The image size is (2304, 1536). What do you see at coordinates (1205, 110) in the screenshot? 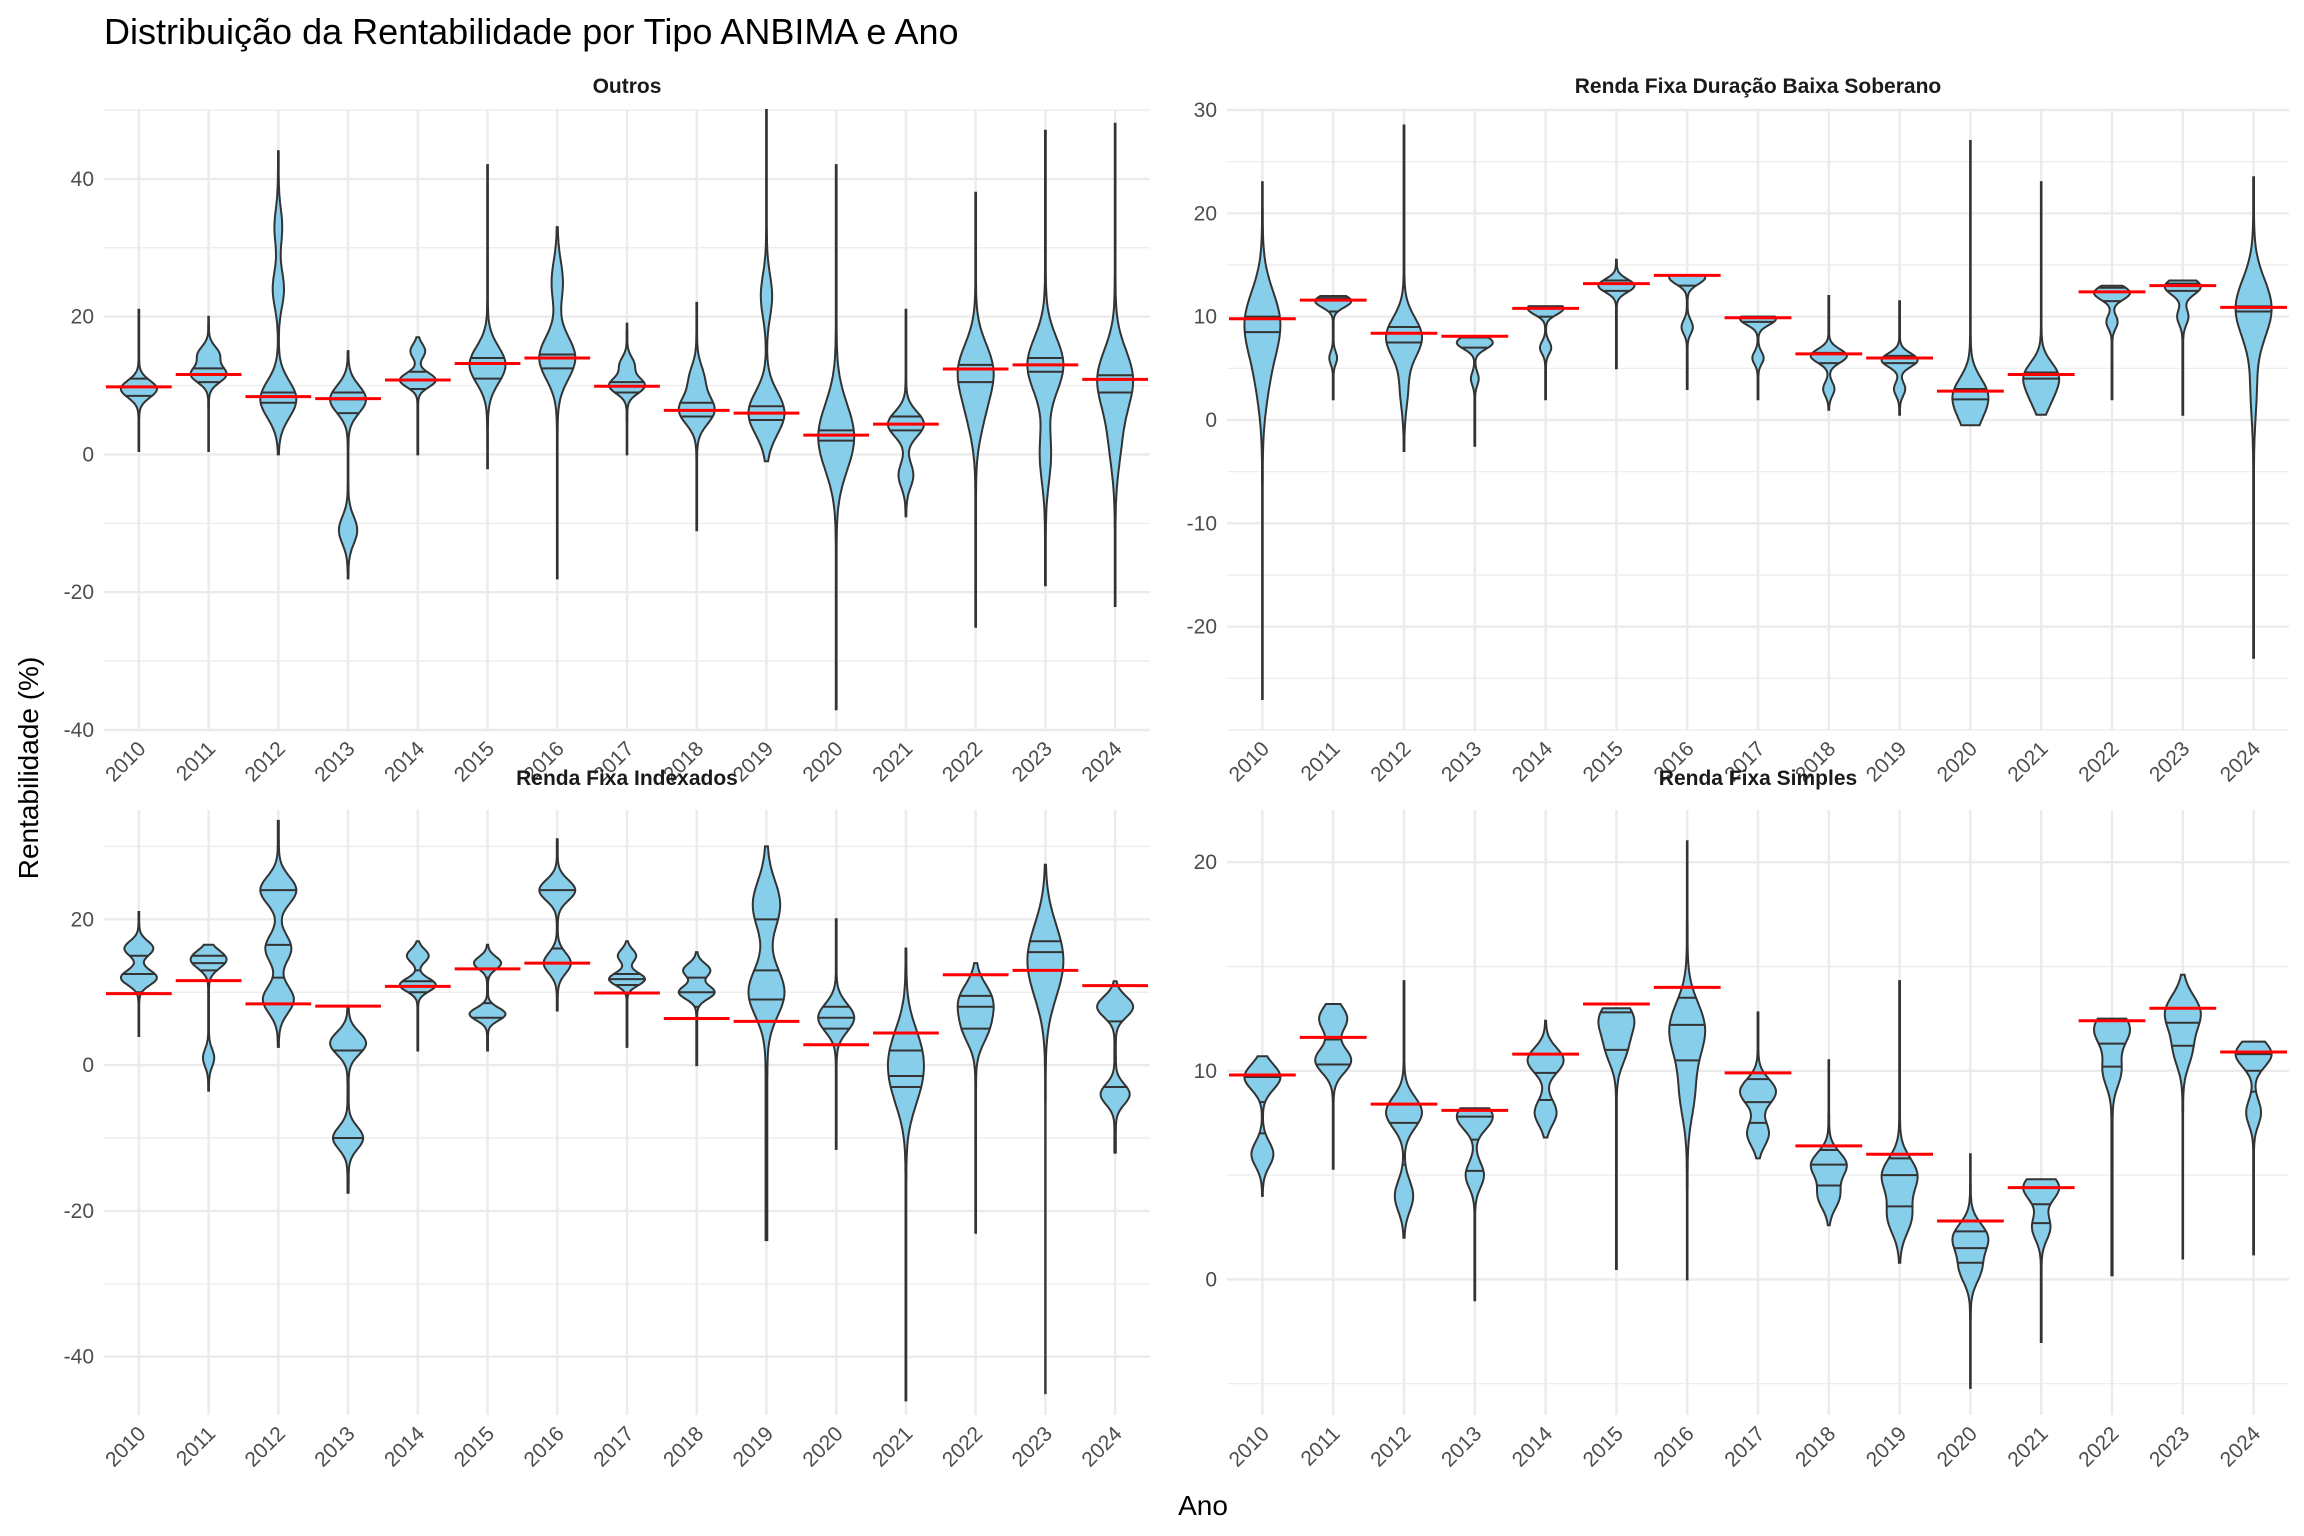
I see `y-tick-label: 30` at bounding box center [1205, 110].